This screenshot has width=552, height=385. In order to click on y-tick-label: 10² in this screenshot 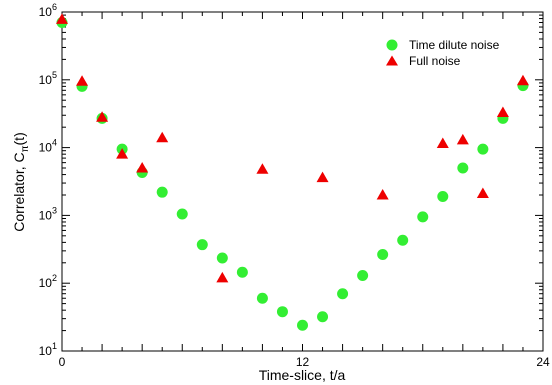, I will do `click(48, 281)`.